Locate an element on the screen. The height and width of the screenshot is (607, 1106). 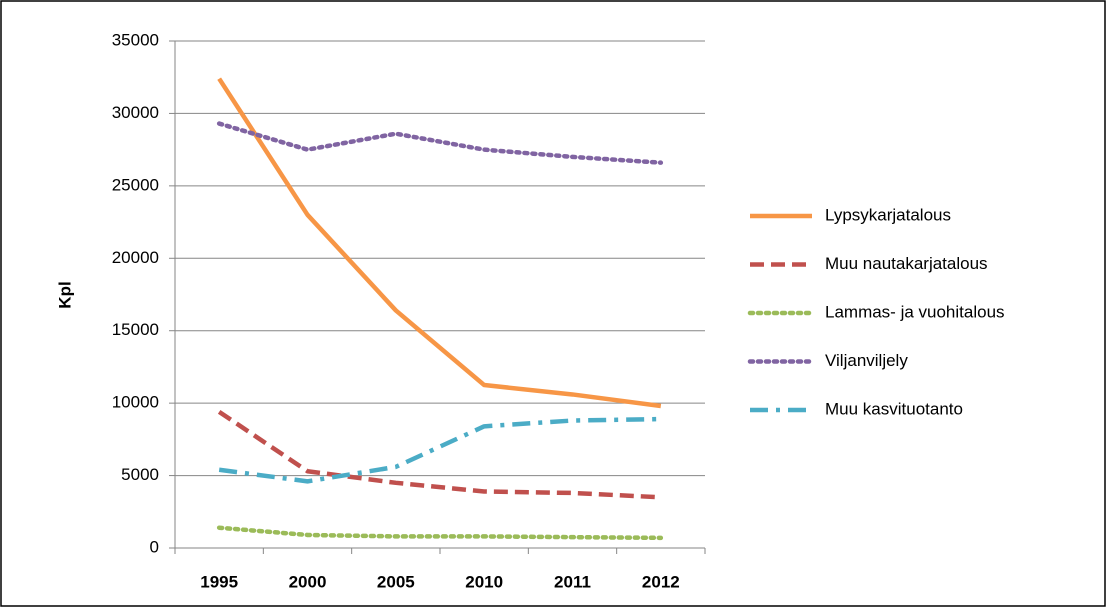
y-tick-label: 0 is located at coordinates (154, 546).